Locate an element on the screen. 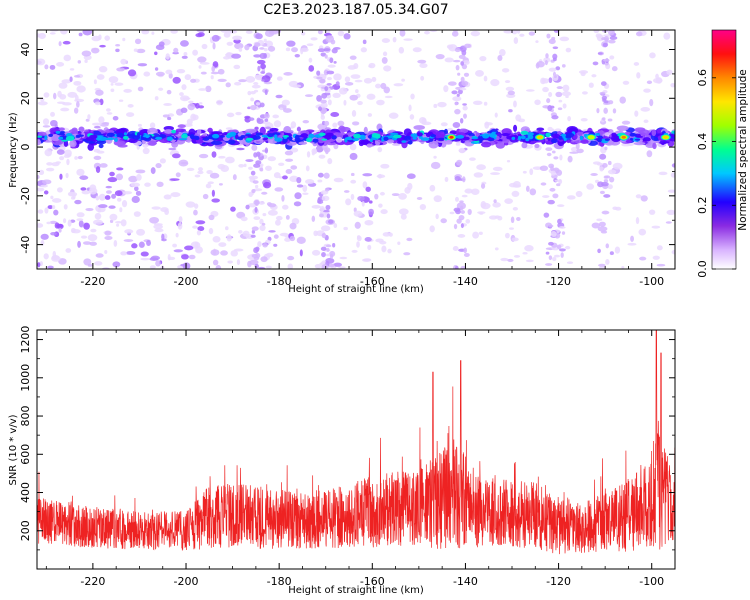 This screenshot has width=750, height=600. figure-title: C2E3.2023.187.05.34.G07 is located at coordinates (355, 10).